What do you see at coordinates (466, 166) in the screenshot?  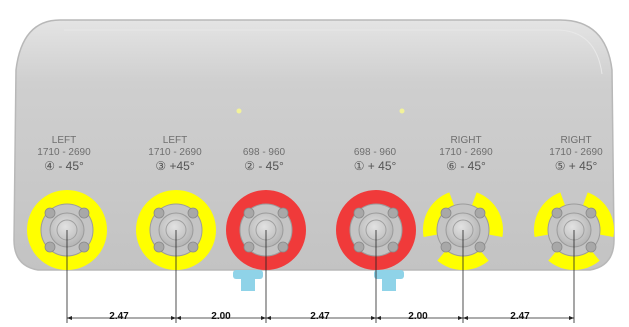 I see `port-polarization: ⑥ - 45°` at bounding box center [466, 166].